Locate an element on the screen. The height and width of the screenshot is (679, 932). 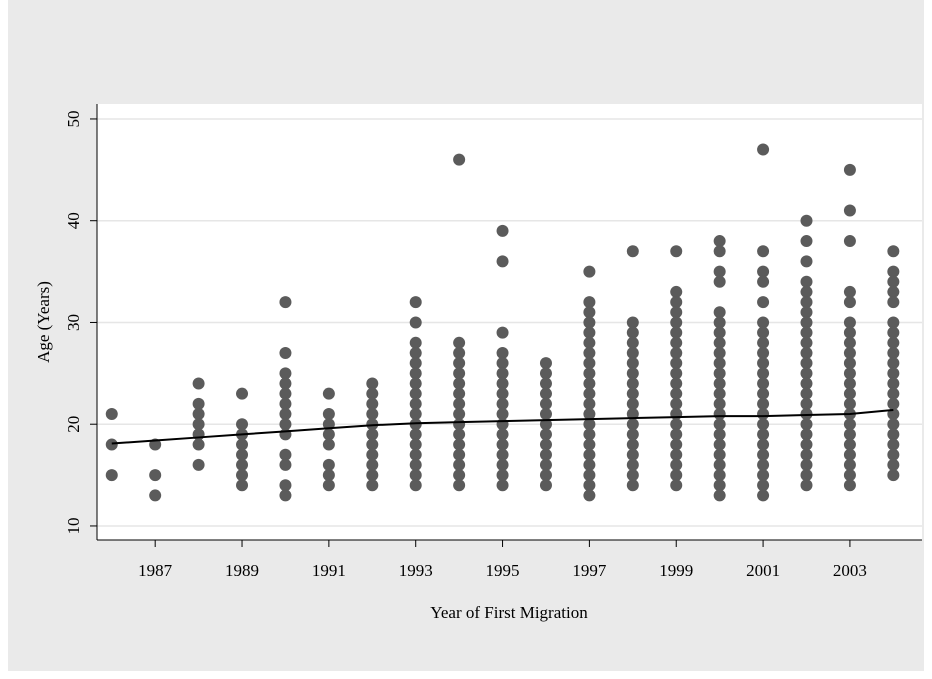
x-tick-label: 1997 is located at coordinates (589, 570).